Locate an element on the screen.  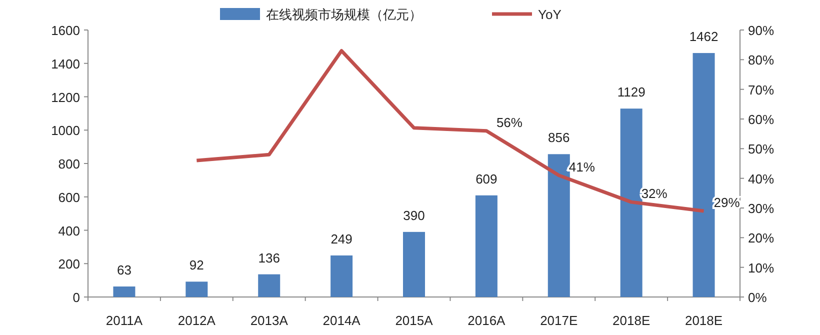
data-label: 609 is located at coordinates (487, 178).